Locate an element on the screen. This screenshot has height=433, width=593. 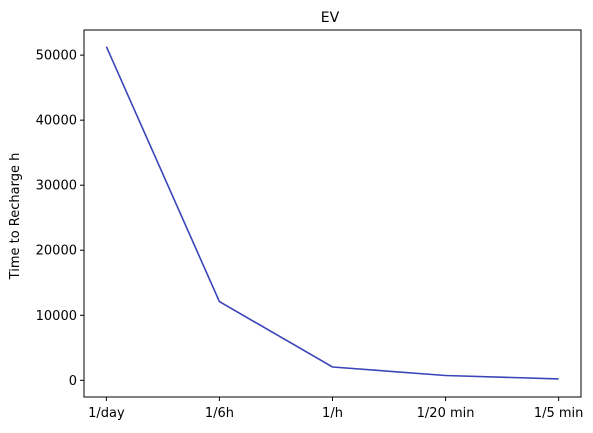
x-tick-label: 1/20 min is located at coordinates (446, 413).